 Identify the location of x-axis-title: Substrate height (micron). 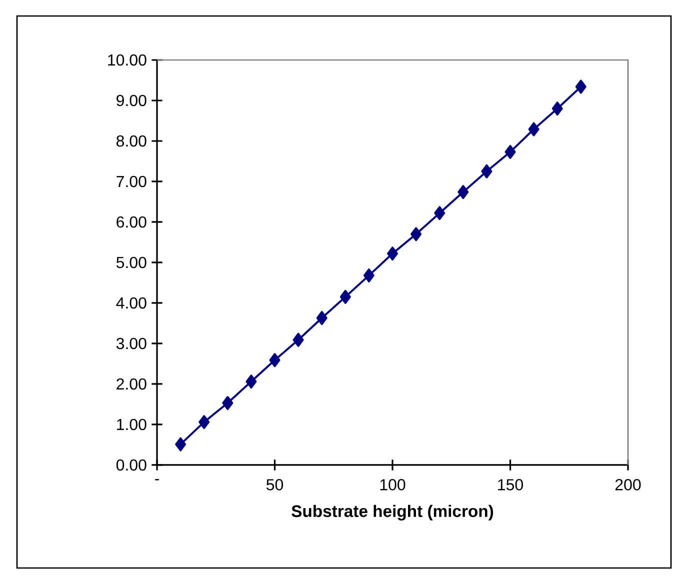
(393, 512).